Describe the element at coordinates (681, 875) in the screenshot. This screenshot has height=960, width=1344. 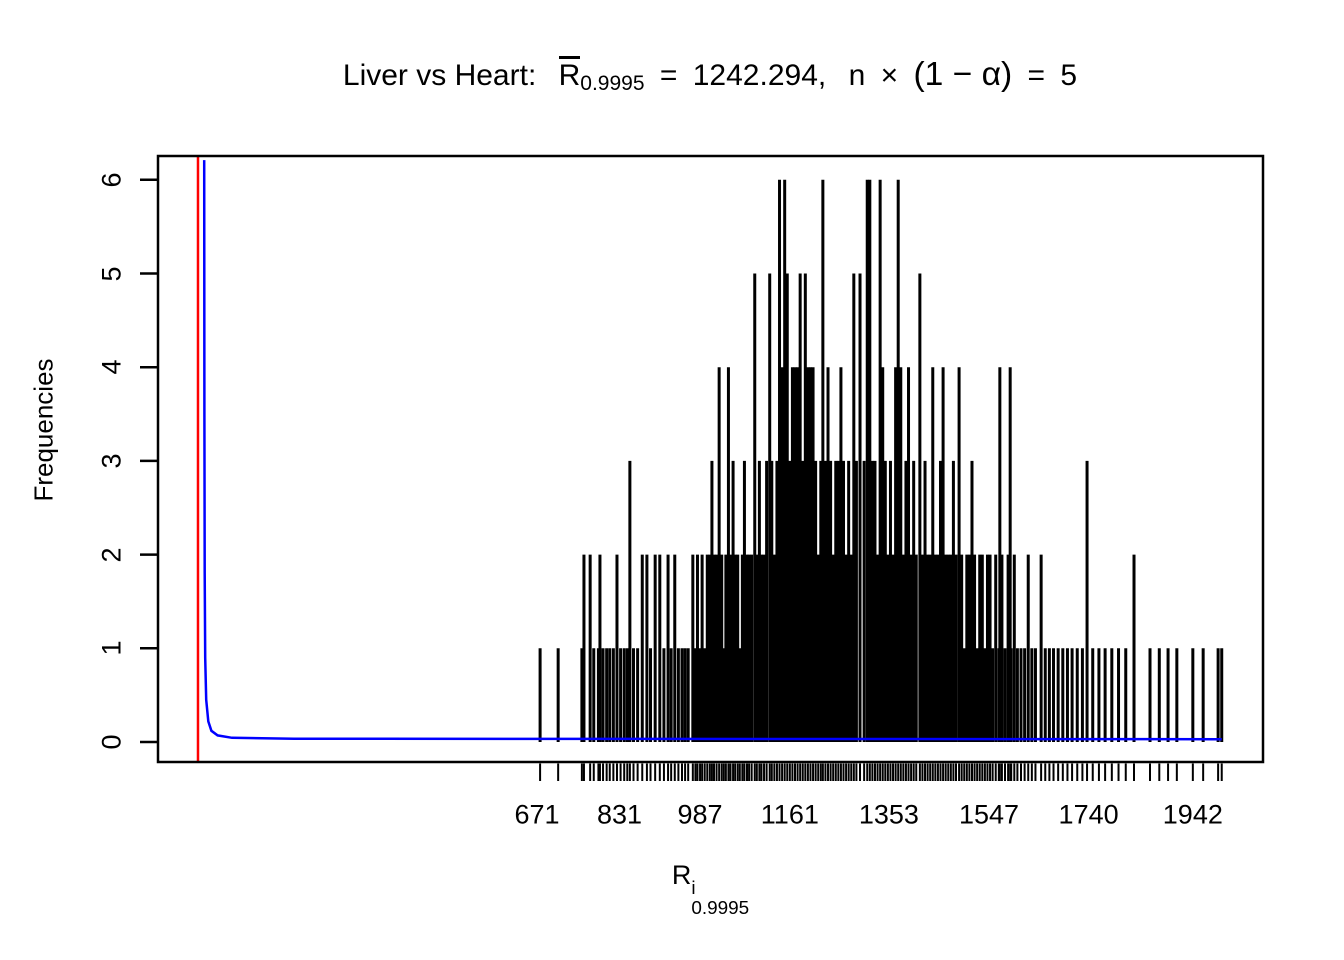
I see `x-axis-title-base: R` at that location.